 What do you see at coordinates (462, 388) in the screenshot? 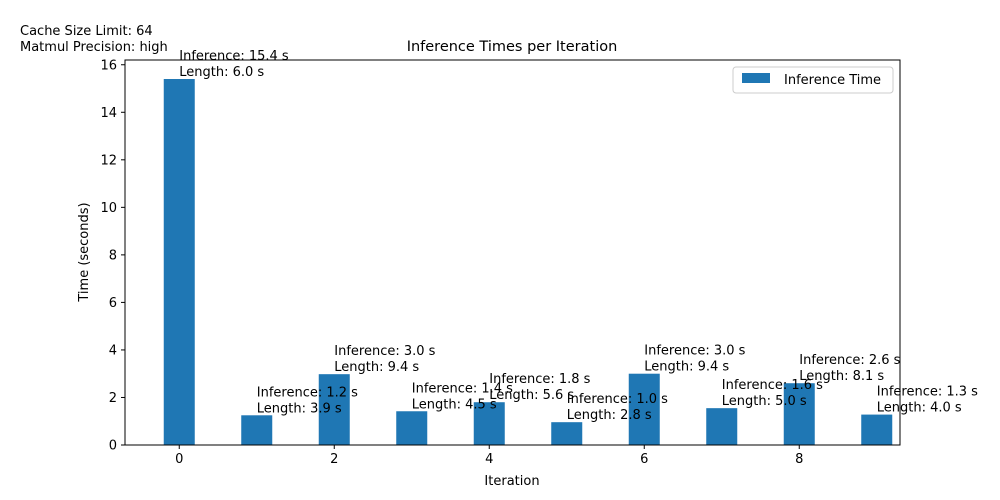
I see `bar-label-inference: Inference: 1.4 s` at bounding box center [462, 388].